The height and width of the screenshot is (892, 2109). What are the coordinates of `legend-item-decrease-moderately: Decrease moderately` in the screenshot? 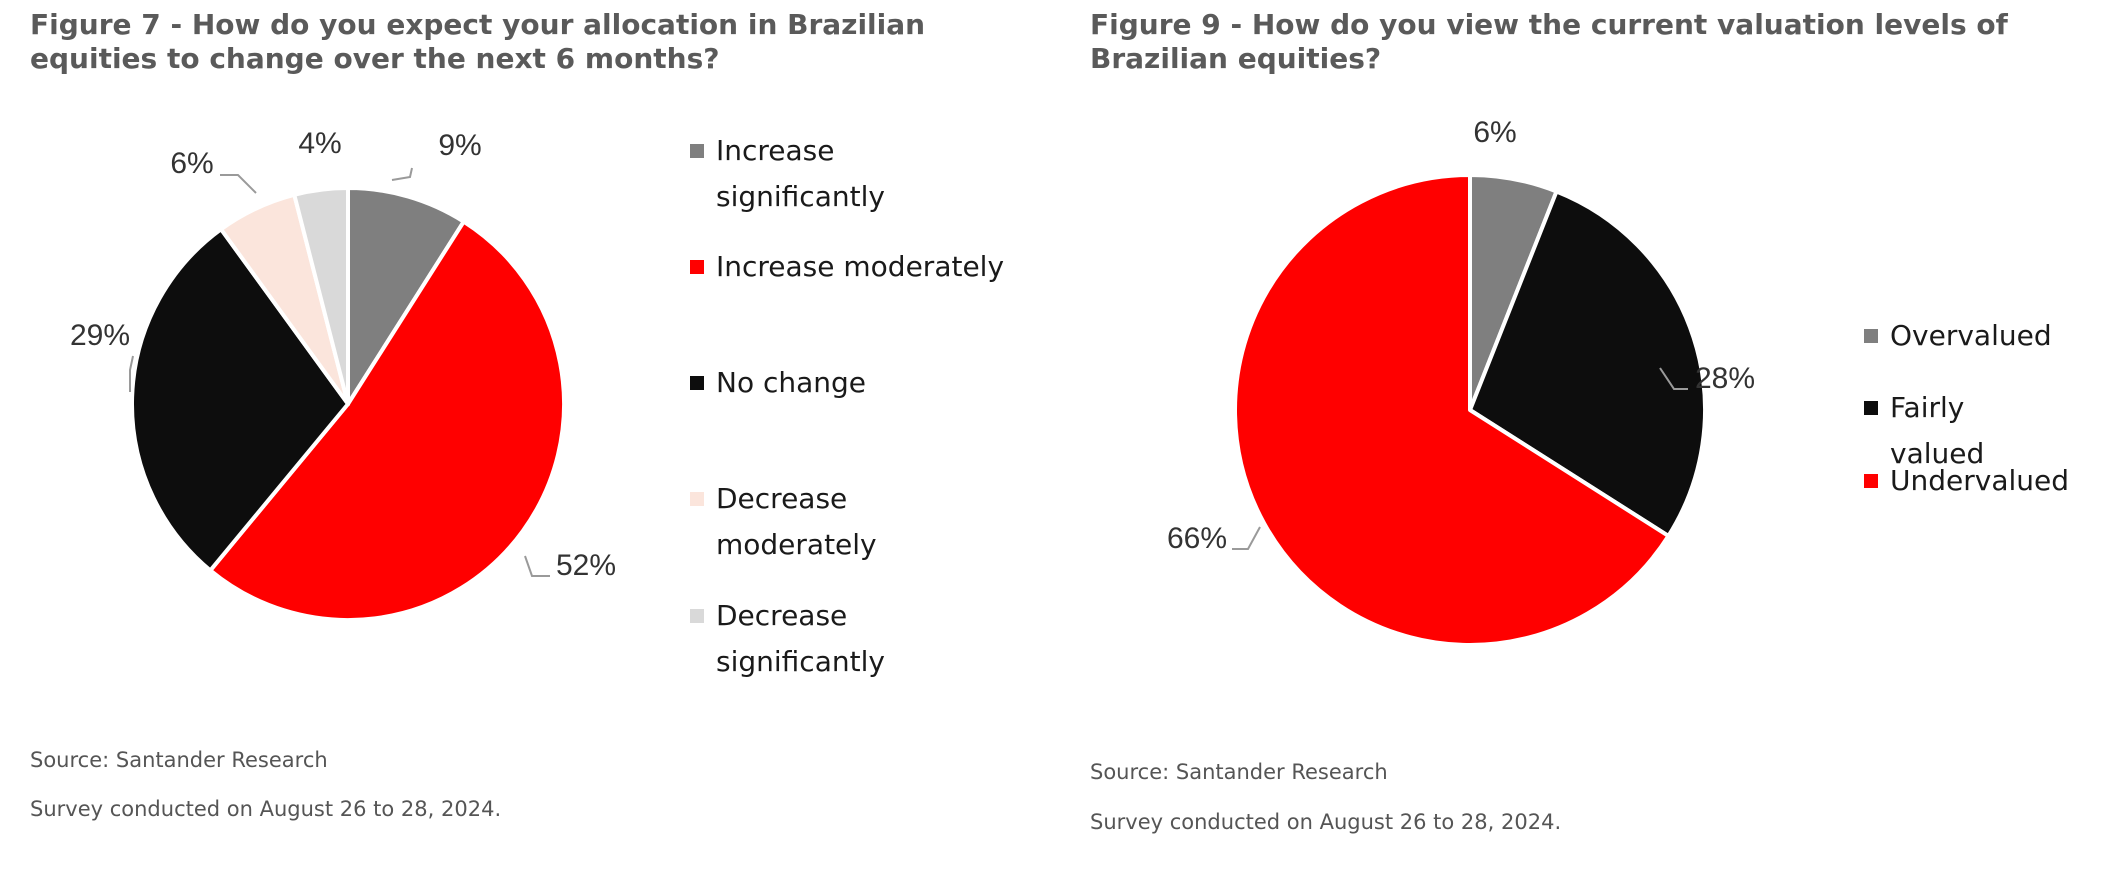 It's located at (860, 522).